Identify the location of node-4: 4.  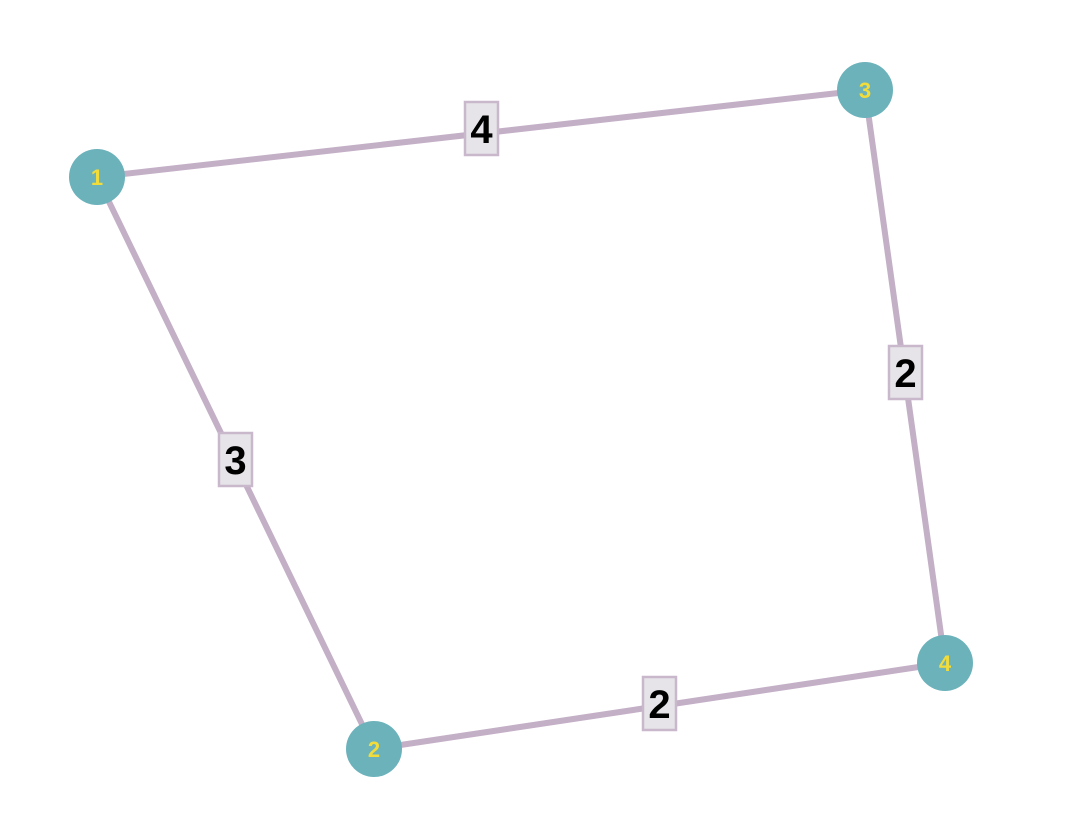
(945, 663).